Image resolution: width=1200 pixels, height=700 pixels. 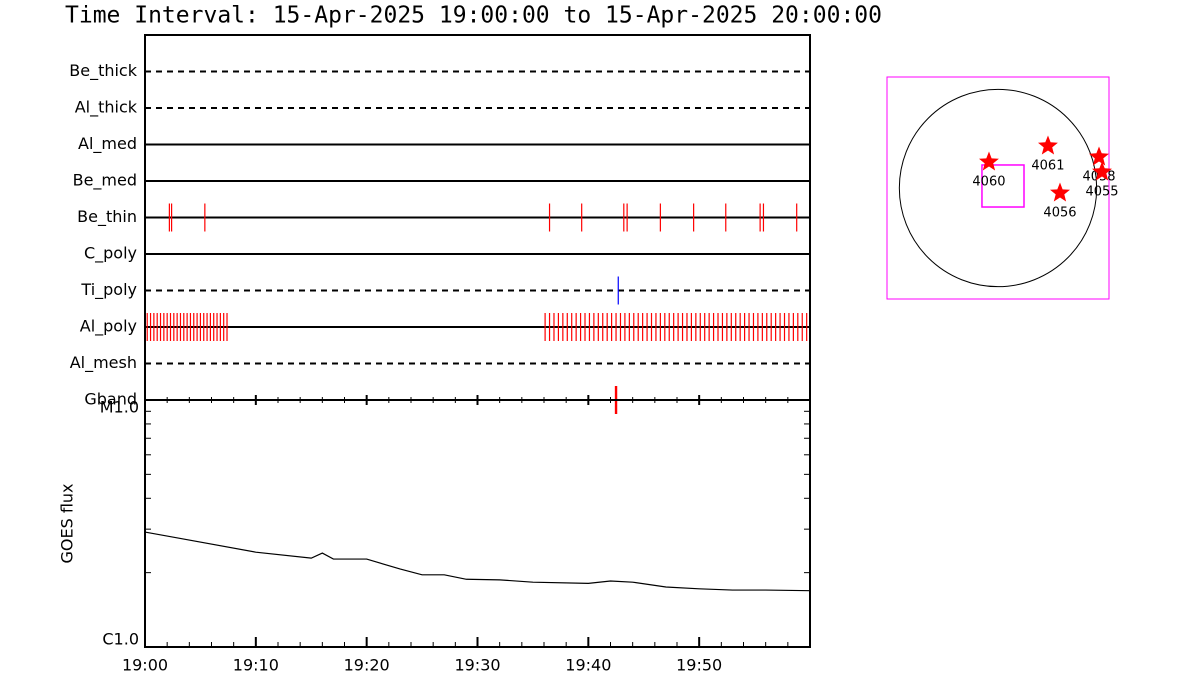 What do you see at coordinates (105, 181) in the screenshot?
I see `row-label: Be_med` at bounding box center [105, 181].